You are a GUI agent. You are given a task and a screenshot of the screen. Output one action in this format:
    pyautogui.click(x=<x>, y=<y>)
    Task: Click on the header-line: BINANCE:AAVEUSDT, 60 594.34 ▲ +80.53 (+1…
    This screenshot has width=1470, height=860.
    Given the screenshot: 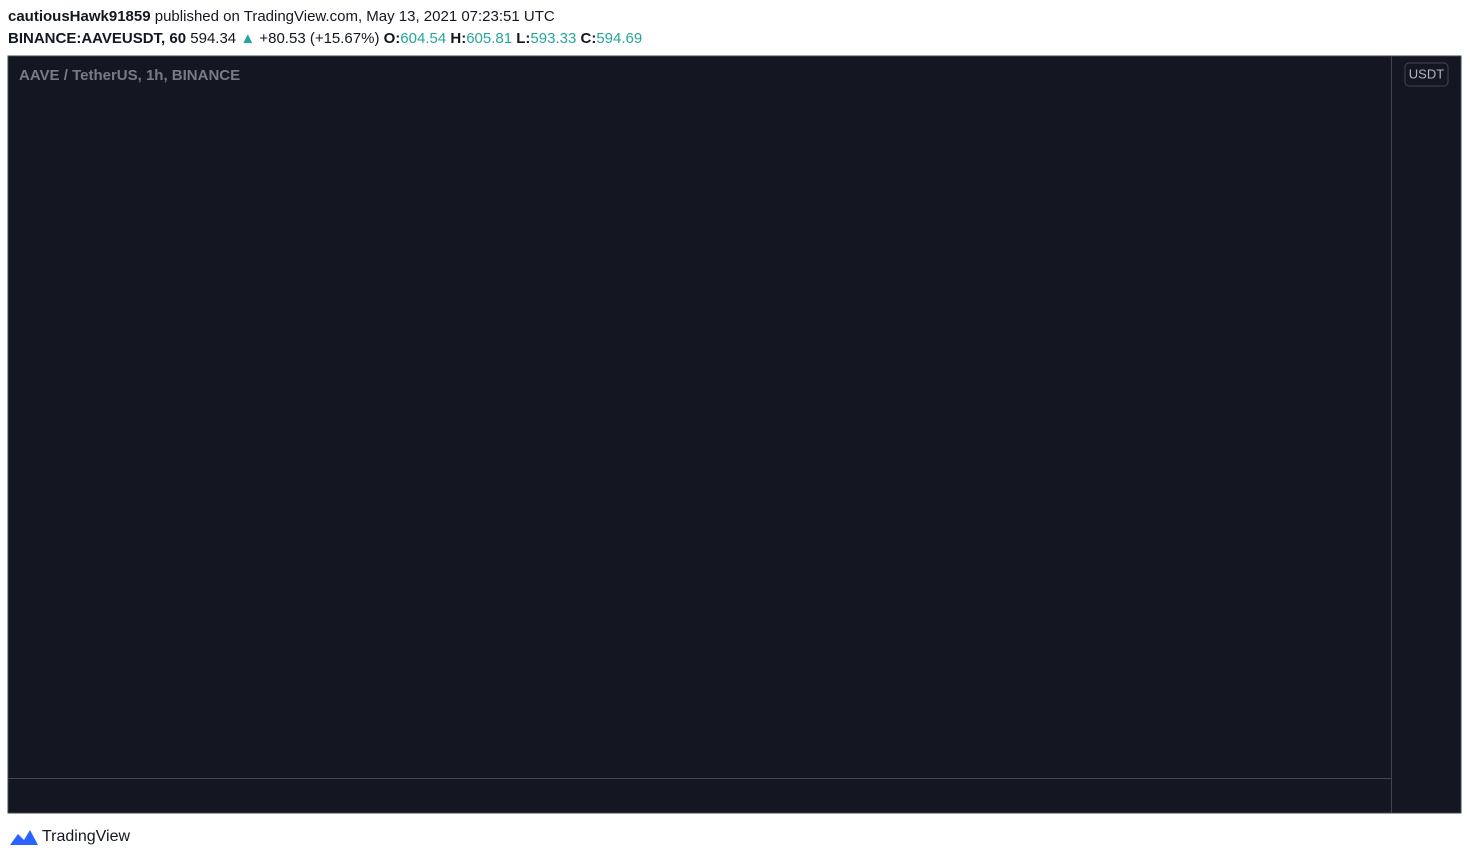 What is the action you would take?
    pyautogui.click(x=325, y=39)
    